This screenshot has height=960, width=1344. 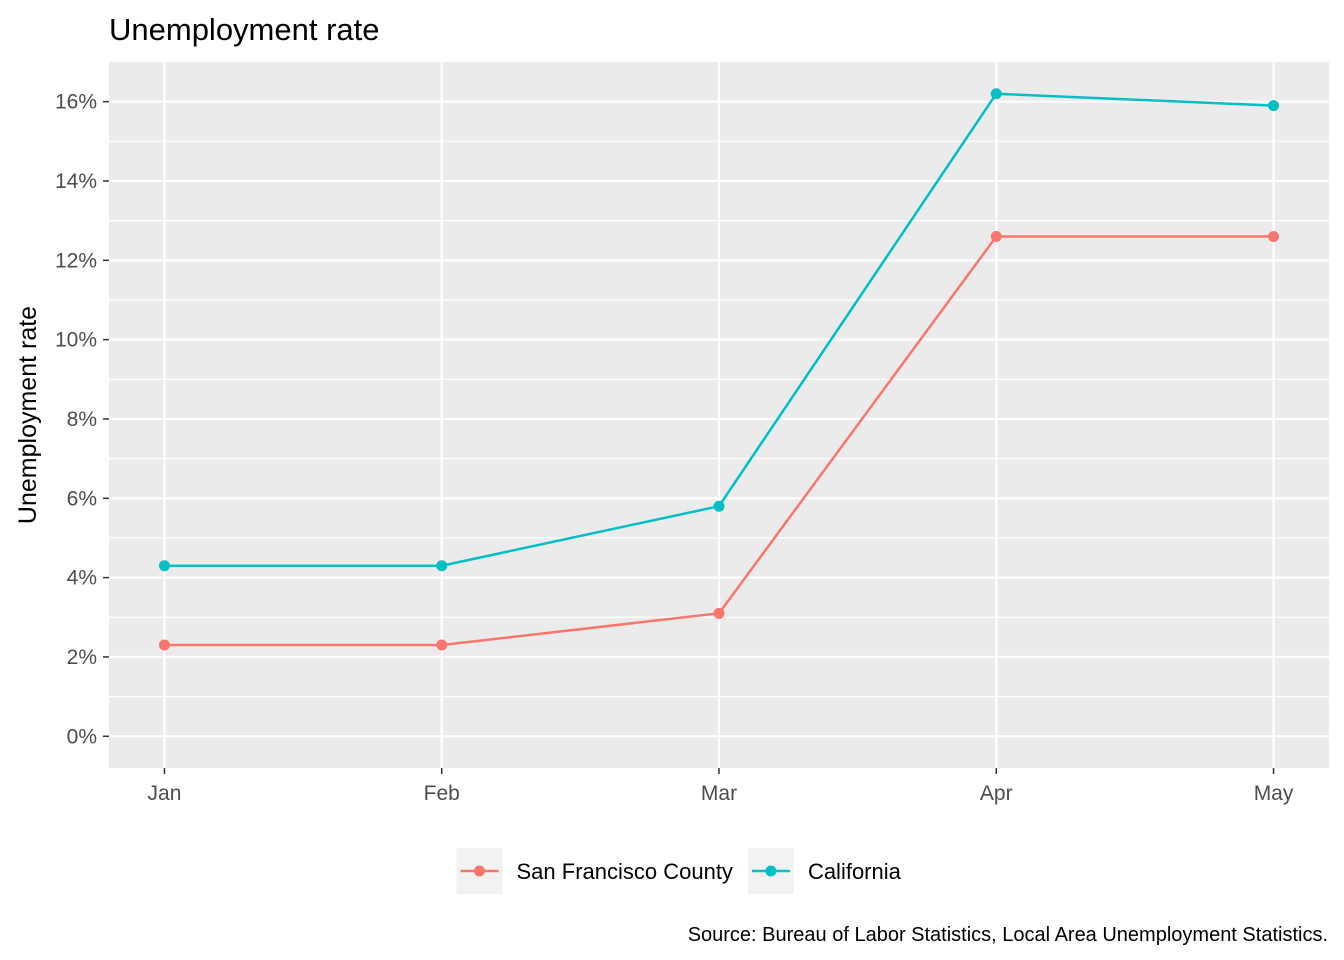 What do you see at coordinates (82, 578) in the screenshot?
I see `y-tick-label: 4%` at bounding box center [82, 578].